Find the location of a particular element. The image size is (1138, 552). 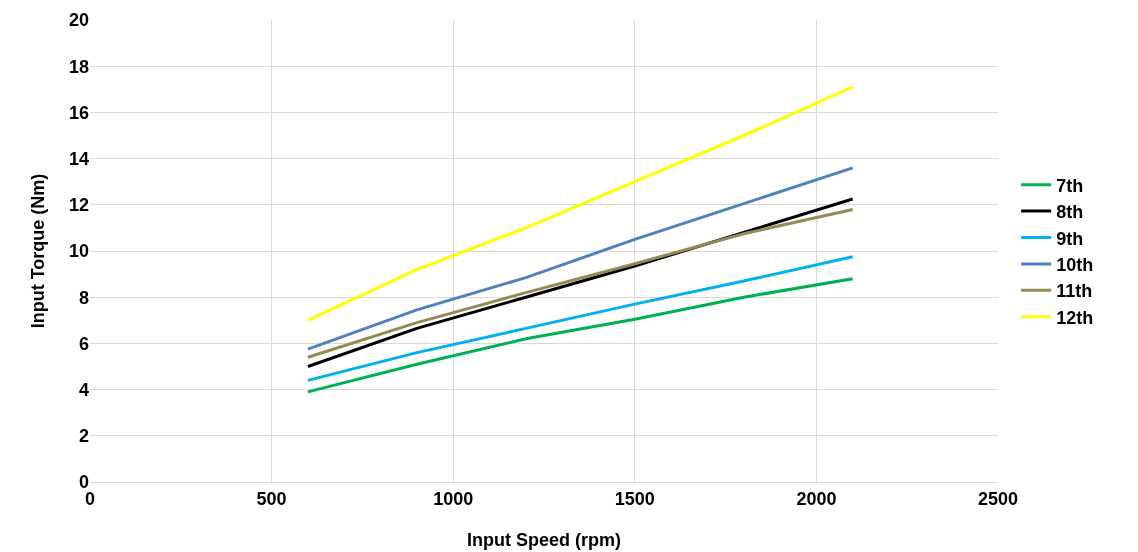

x-tick-label: 1500 is located at coordinates (634, 498).